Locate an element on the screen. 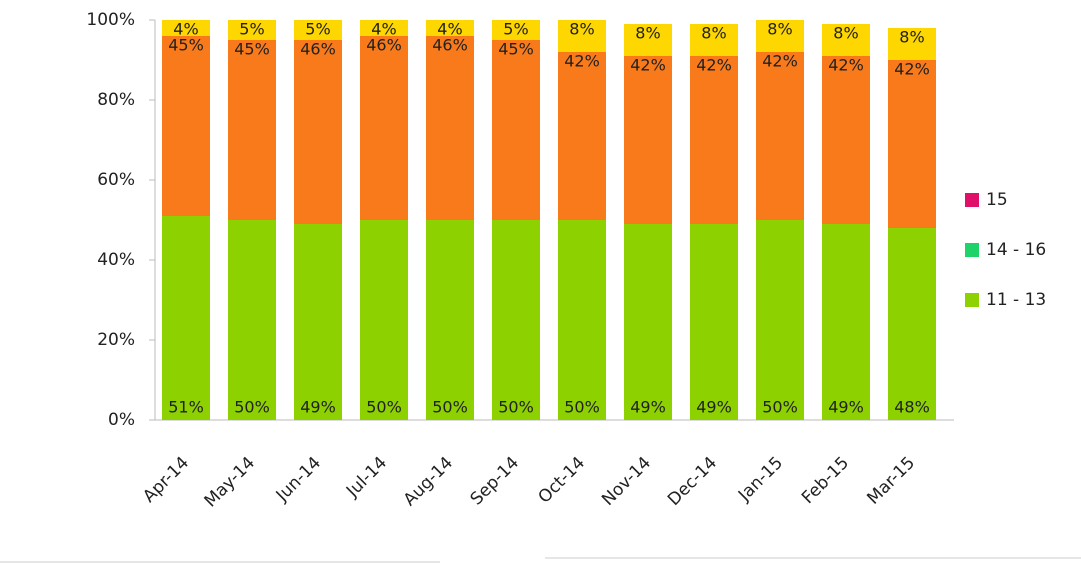 This screenshot has width=1081, height=564. x-tick-label: Nov-14 is located at coordinates (626, 481).